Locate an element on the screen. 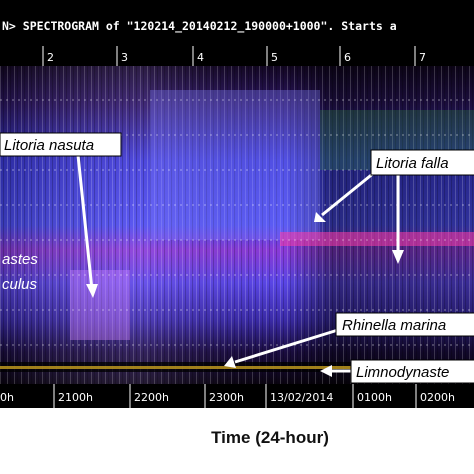 The image size is (474, 474). annotation: astes is located at coordinates (20, 259).